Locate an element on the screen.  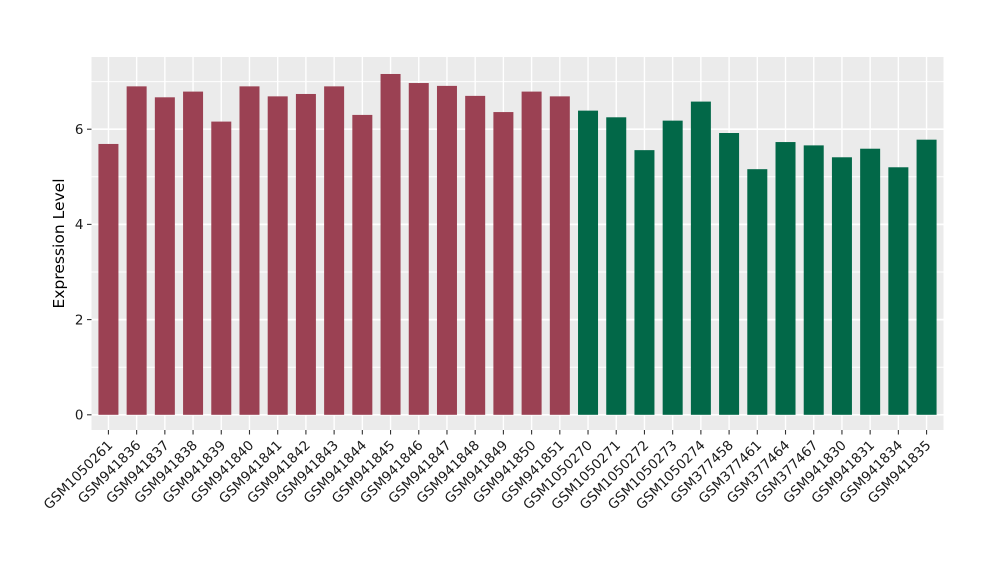
bar-GSM941840 is located at coordinates (249, 250).